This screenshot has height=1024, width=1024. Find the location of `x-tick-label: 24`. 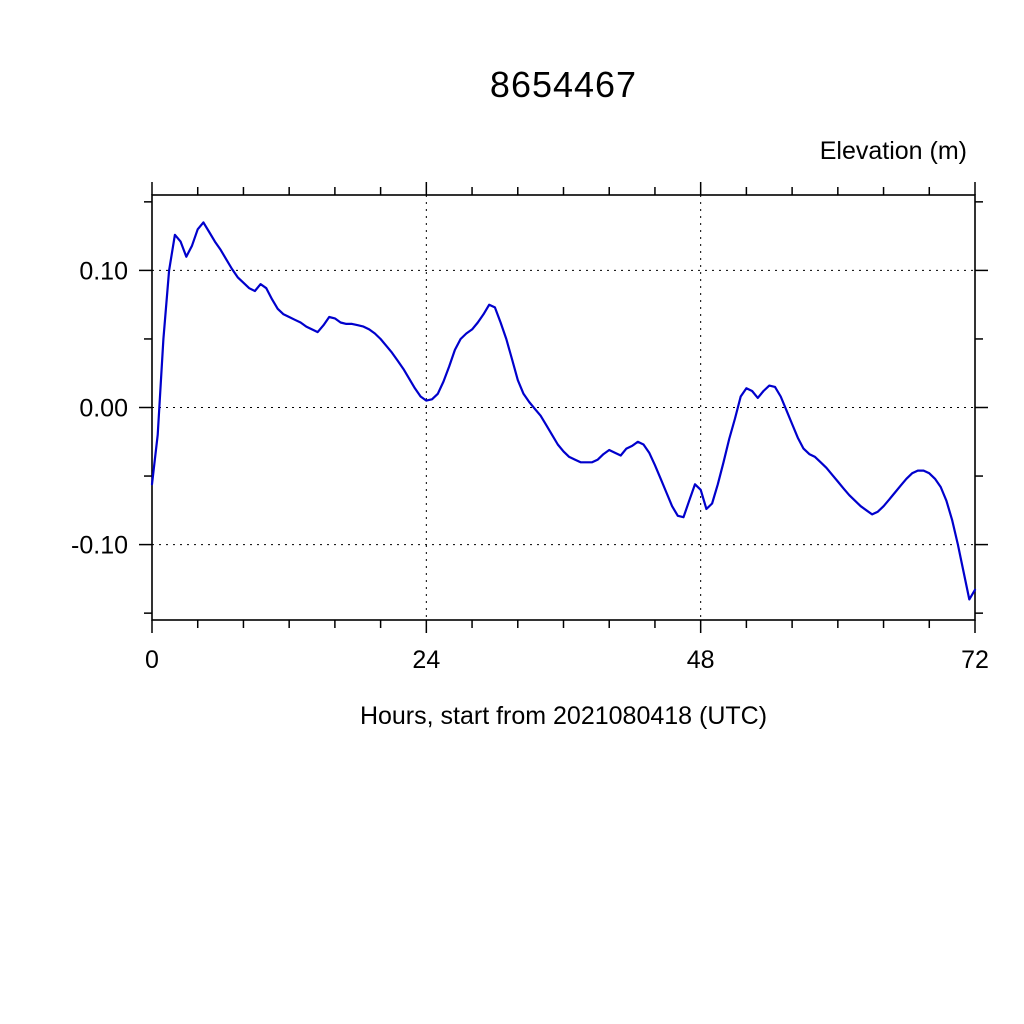

x-tick-label: 24 is located at coordinates (426, 660).